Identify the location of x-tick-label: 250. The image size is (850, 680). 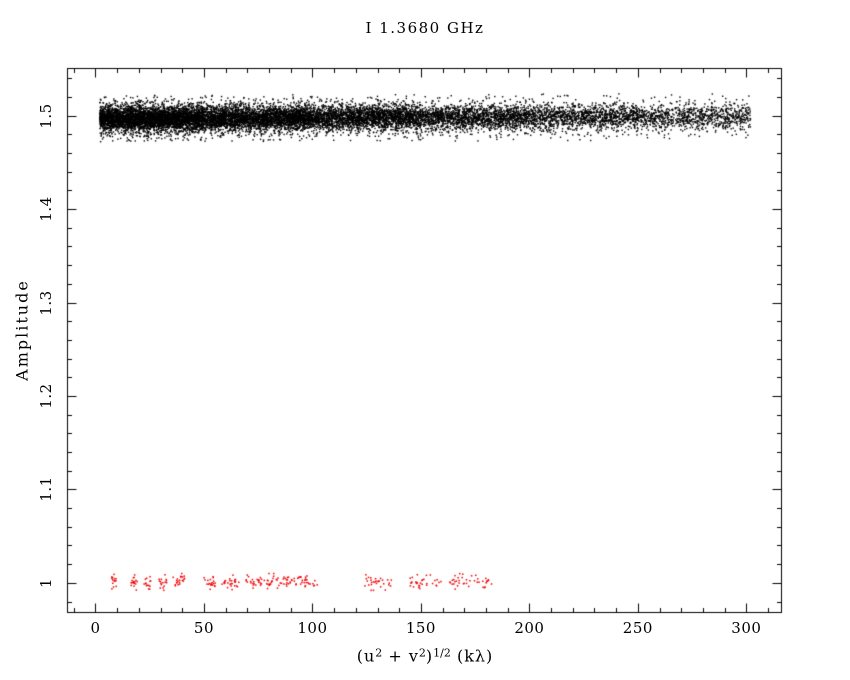
(637, 628).